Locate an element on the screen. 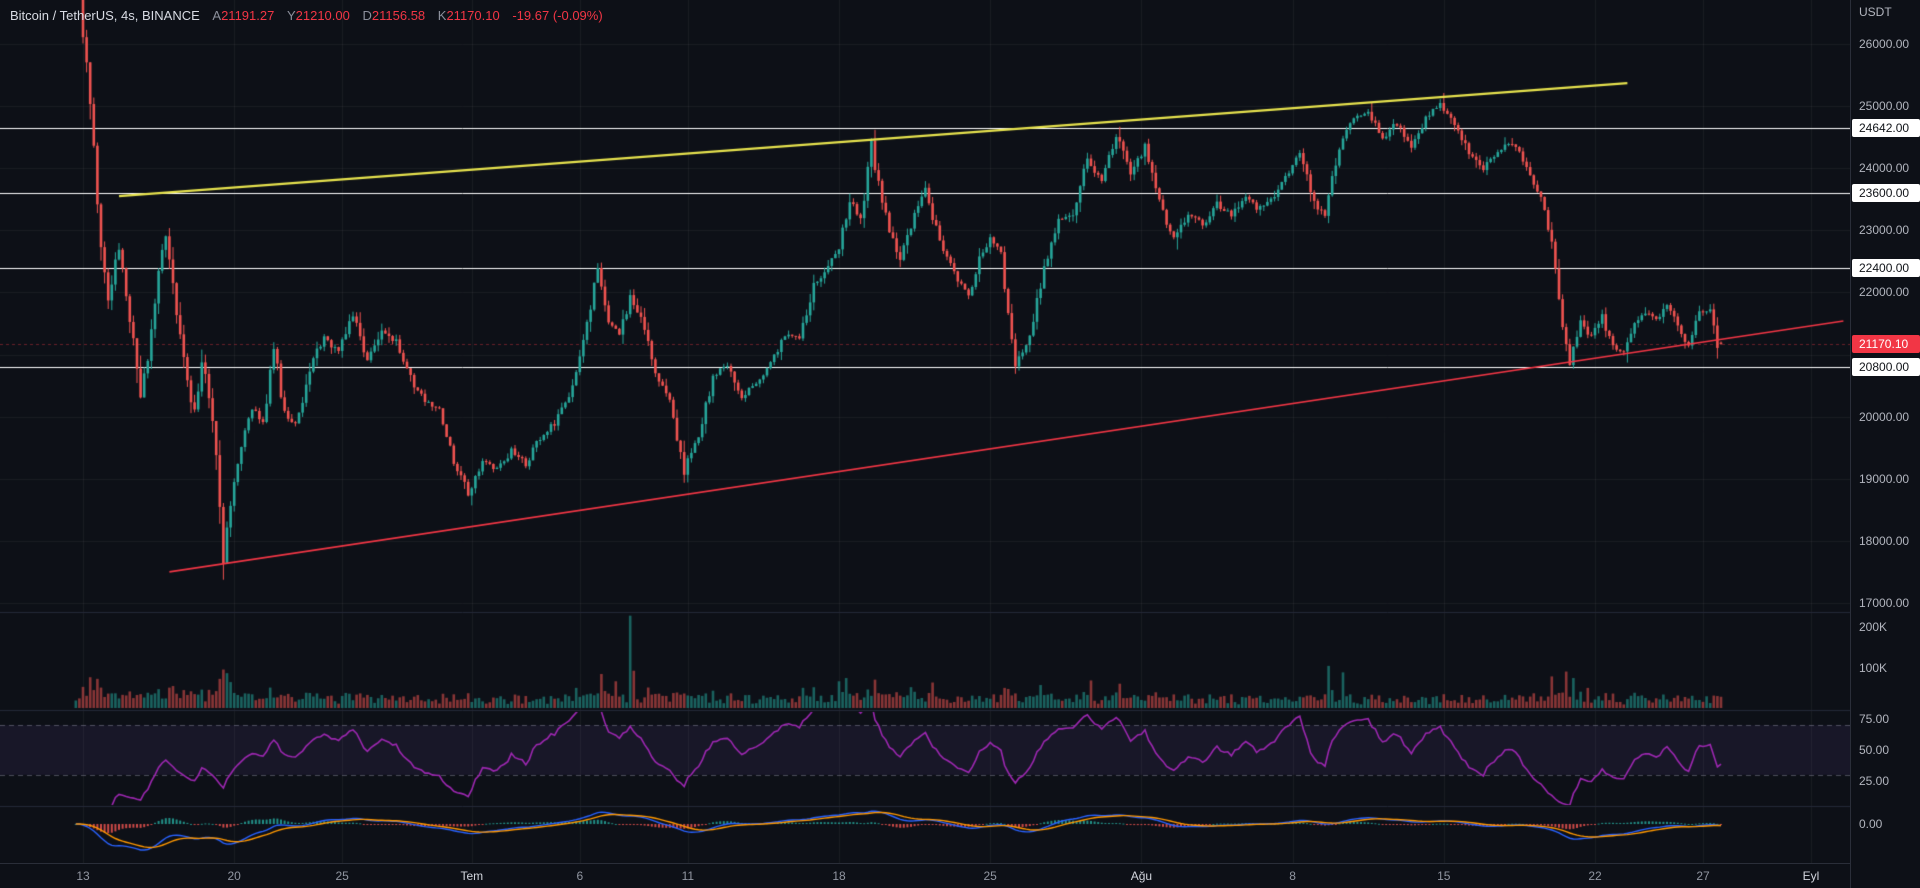  time-axis-label: 6 is located at coordinates (580, 876).